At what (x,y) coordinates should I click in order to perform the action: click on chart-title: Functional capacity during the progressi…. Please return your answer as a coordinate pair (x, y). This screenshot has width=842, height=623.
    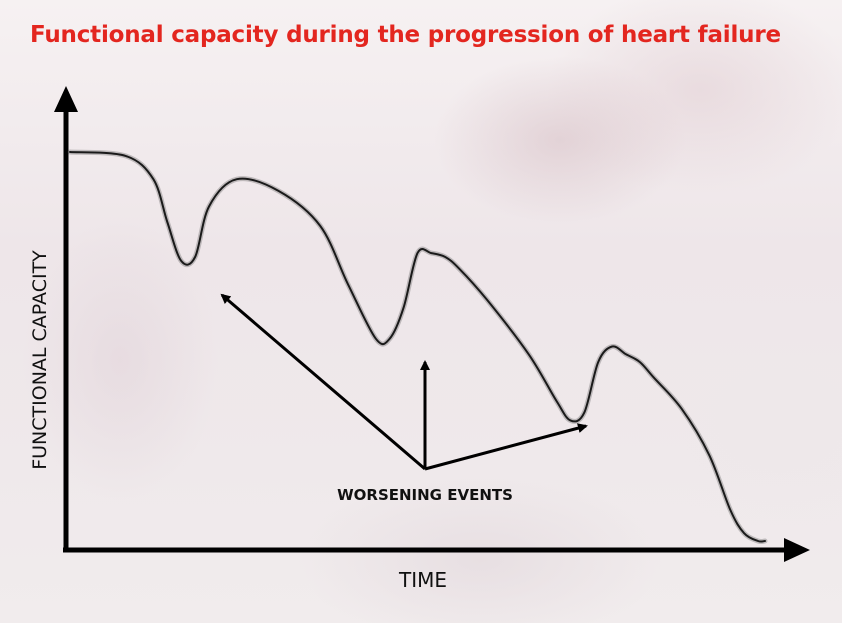
    Looking at the image, I should click on (405, 35).